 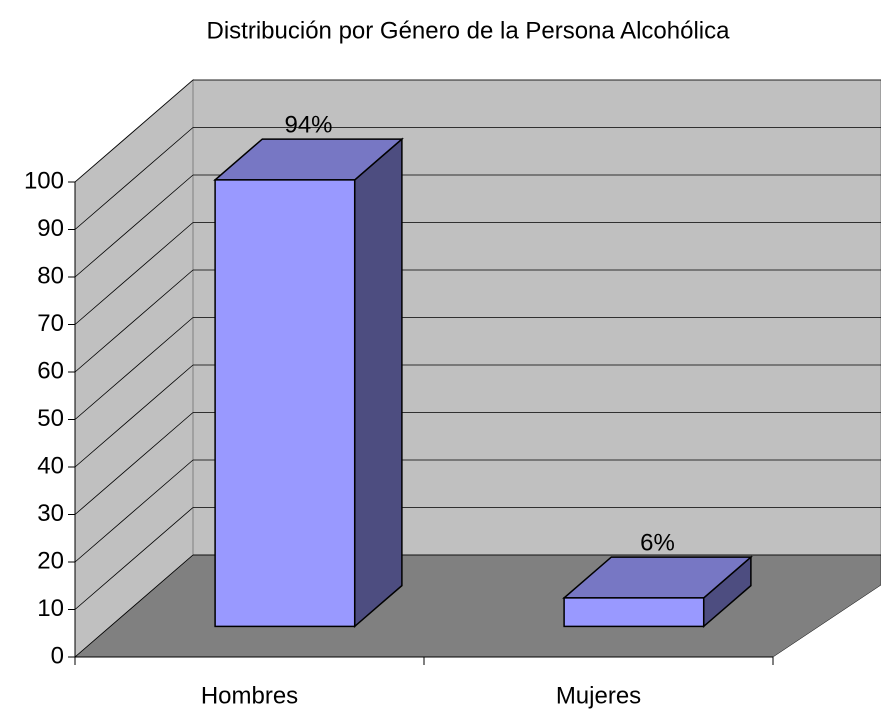 I want to click on y-tick-label: 20, so click(x=50, y=560).